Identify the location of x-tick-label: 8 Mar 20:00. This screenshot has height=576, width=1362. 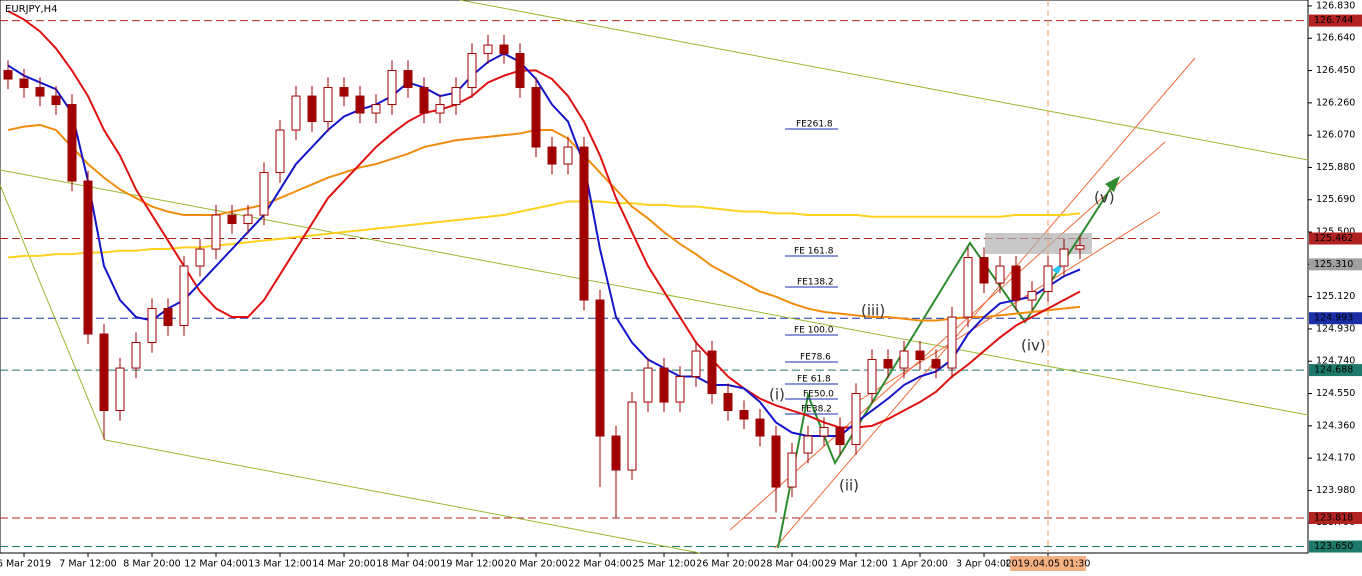
(151, 564).